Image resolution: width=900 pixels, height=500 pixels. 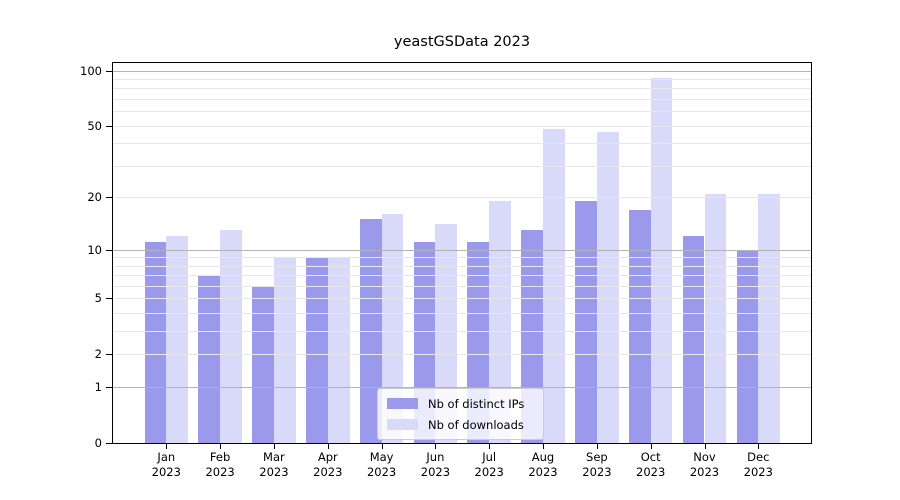 I want to click on x-tick-label: Jul 2023, so click(x=489, y=464).